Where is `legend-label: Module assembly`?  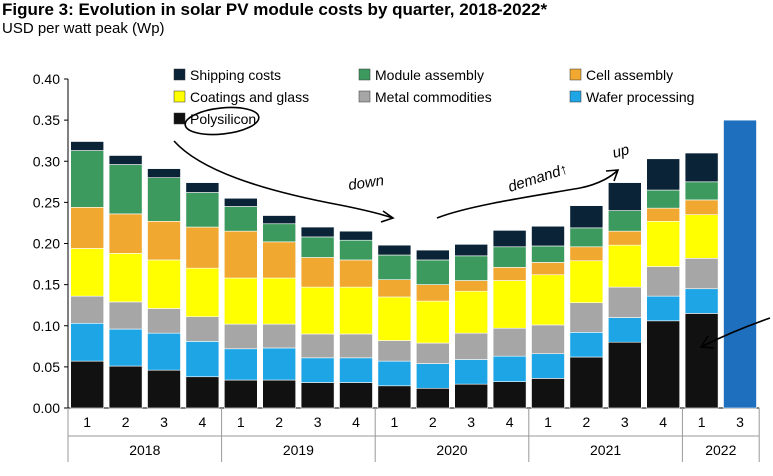 legend-label: Module assembly is located at coordinates (429, 75).